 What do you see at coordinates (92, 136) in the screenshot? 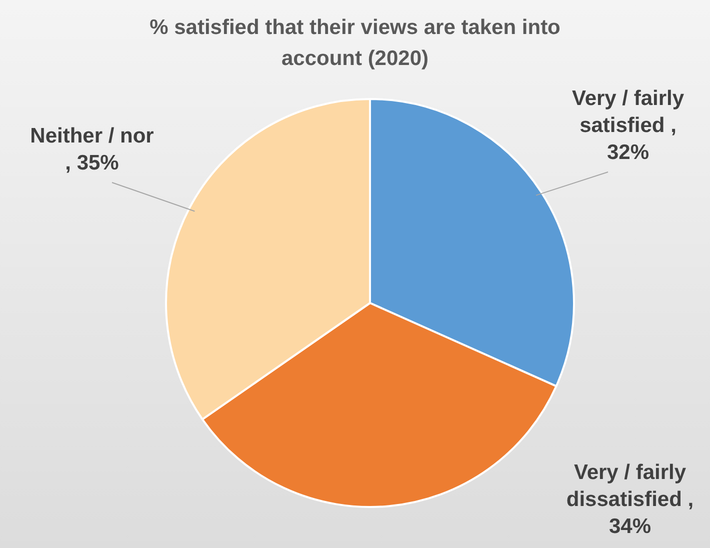
I see `slice-label: Neither / nor` at bounding box center [92, 136].